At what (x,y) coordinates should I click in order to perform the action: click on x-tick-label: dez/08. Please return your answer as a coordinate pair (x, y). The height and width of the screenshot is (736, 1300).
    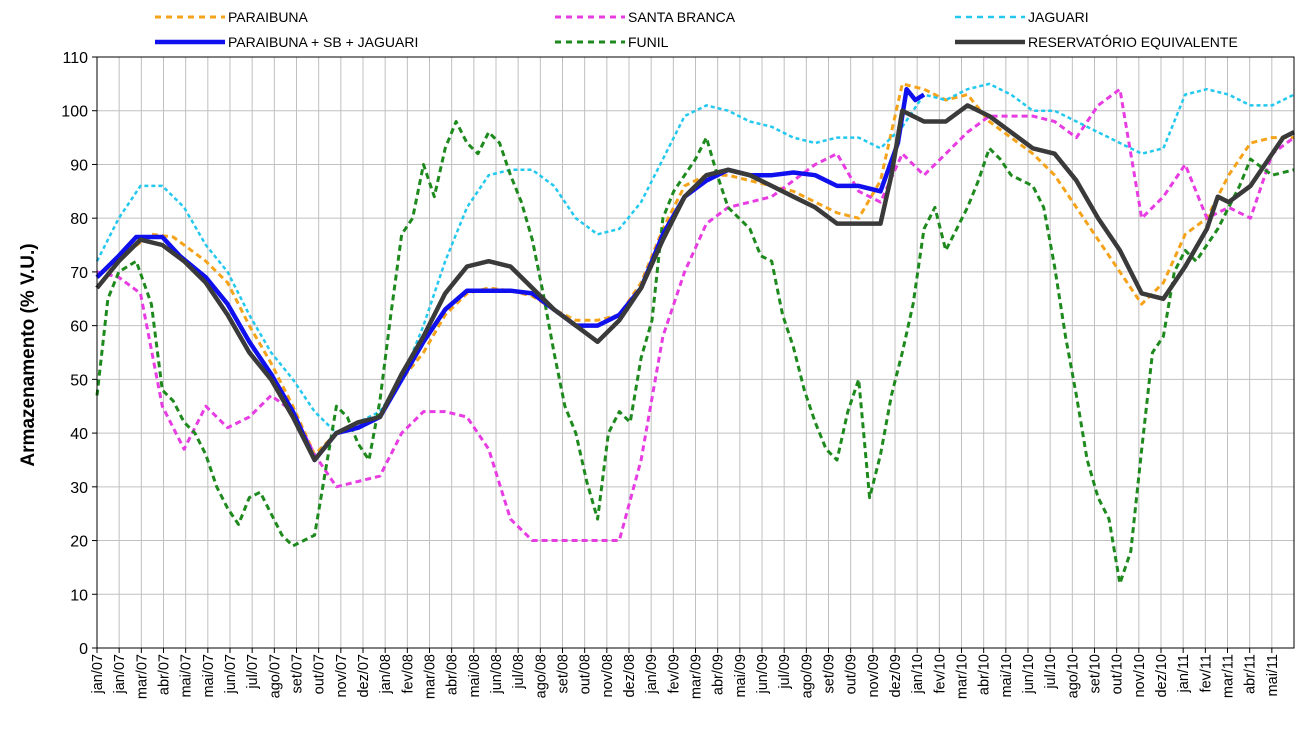
    Looking at the image, I should click on (630, 676).